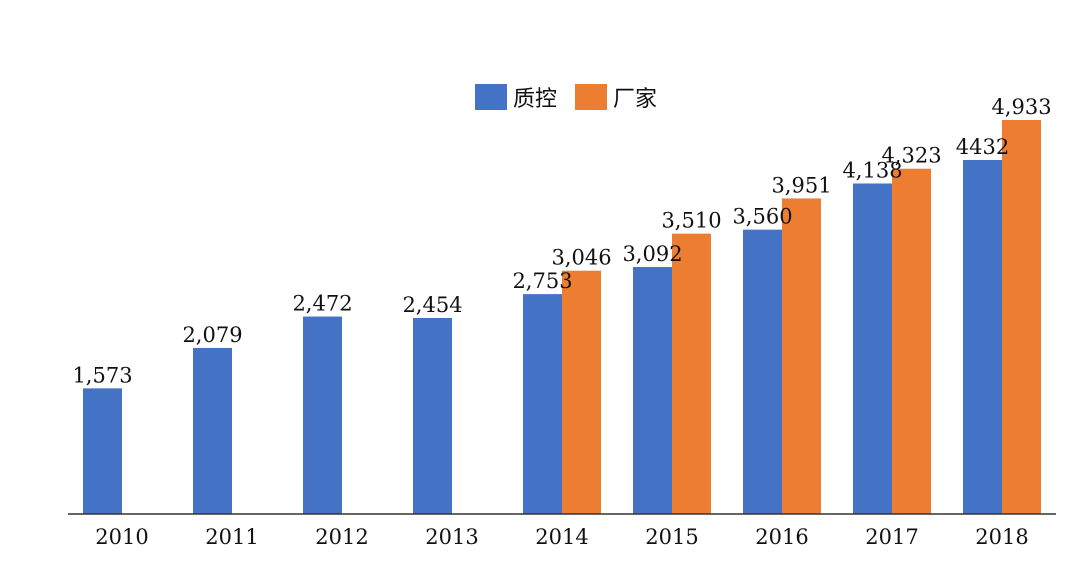 This screenshot has width=1080, height=576. Describe the element at coordinates (1001, 537) in the screenshot. I see `x-tick-label-2018: 2018` at that location.